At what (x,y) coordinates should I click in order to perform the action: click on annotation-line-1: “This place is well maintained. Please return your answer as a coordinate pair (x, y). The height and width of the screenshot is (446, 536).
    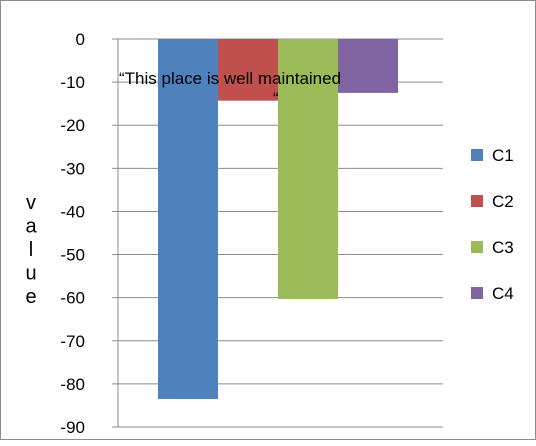
    Looking at the image, I should click on (230, 78).